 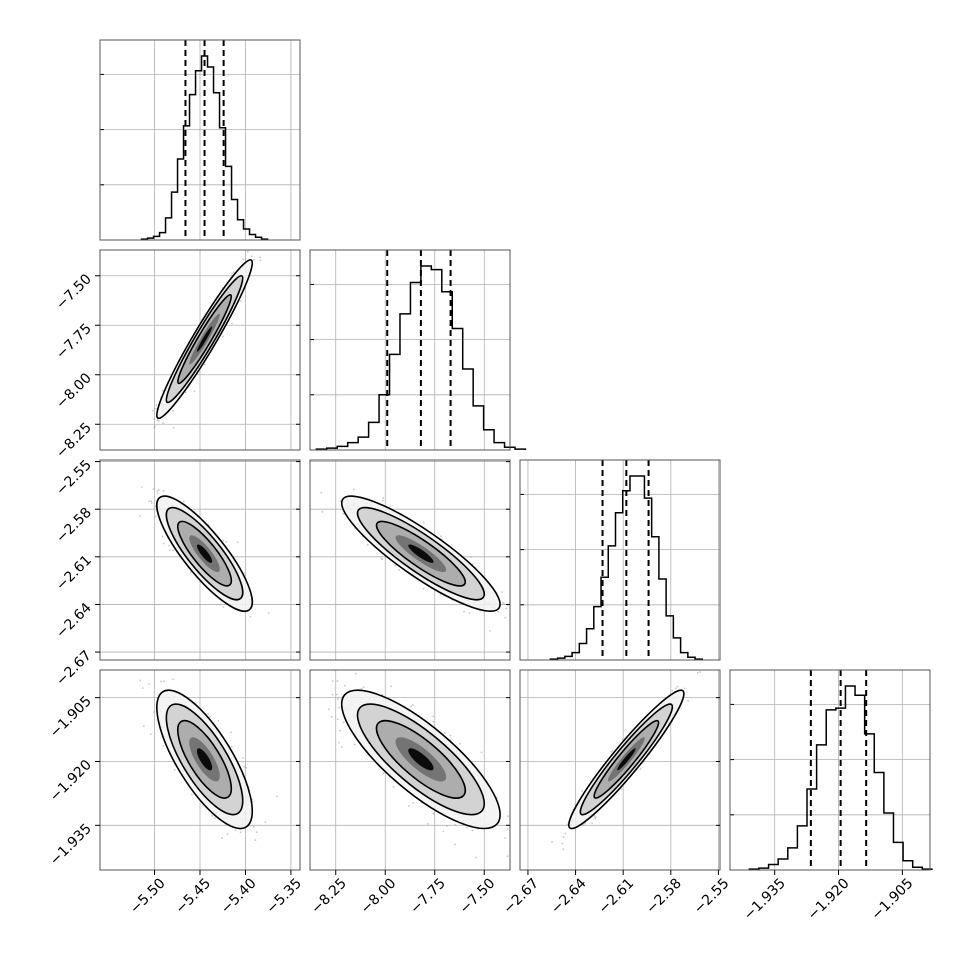 What do you see at coordinates (379, 897) in the screenshot?
I see `x-tick-label-1-1: −8.00` at bounding box center [379, 897].